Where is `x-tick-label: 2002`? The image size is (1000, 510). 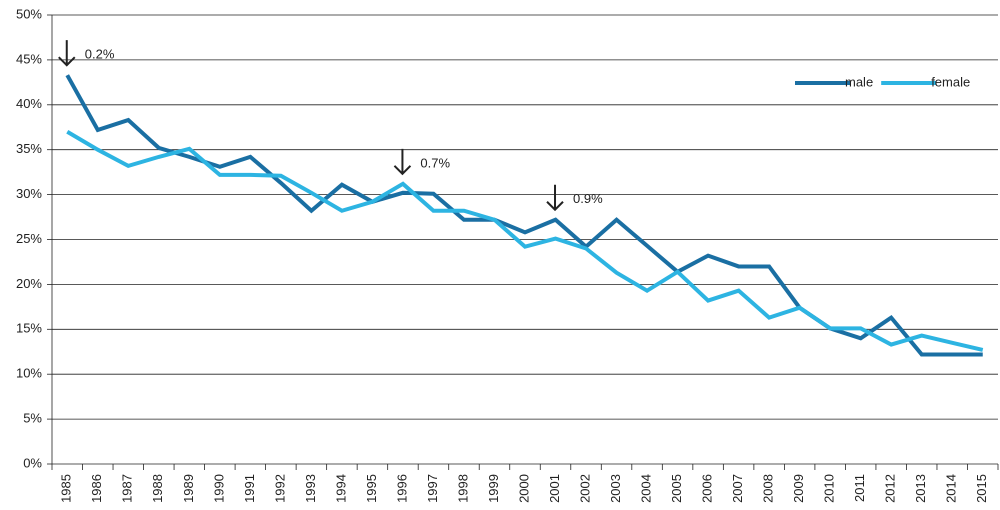 x-tick-label: 2002 is located at coordinates (584, 488).